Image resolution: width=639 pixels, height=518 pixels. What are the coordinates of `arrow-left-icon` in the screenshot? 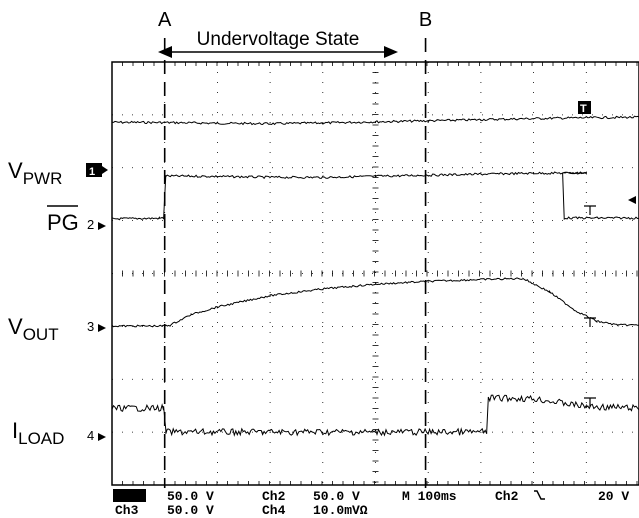 It's located at (165, 52).